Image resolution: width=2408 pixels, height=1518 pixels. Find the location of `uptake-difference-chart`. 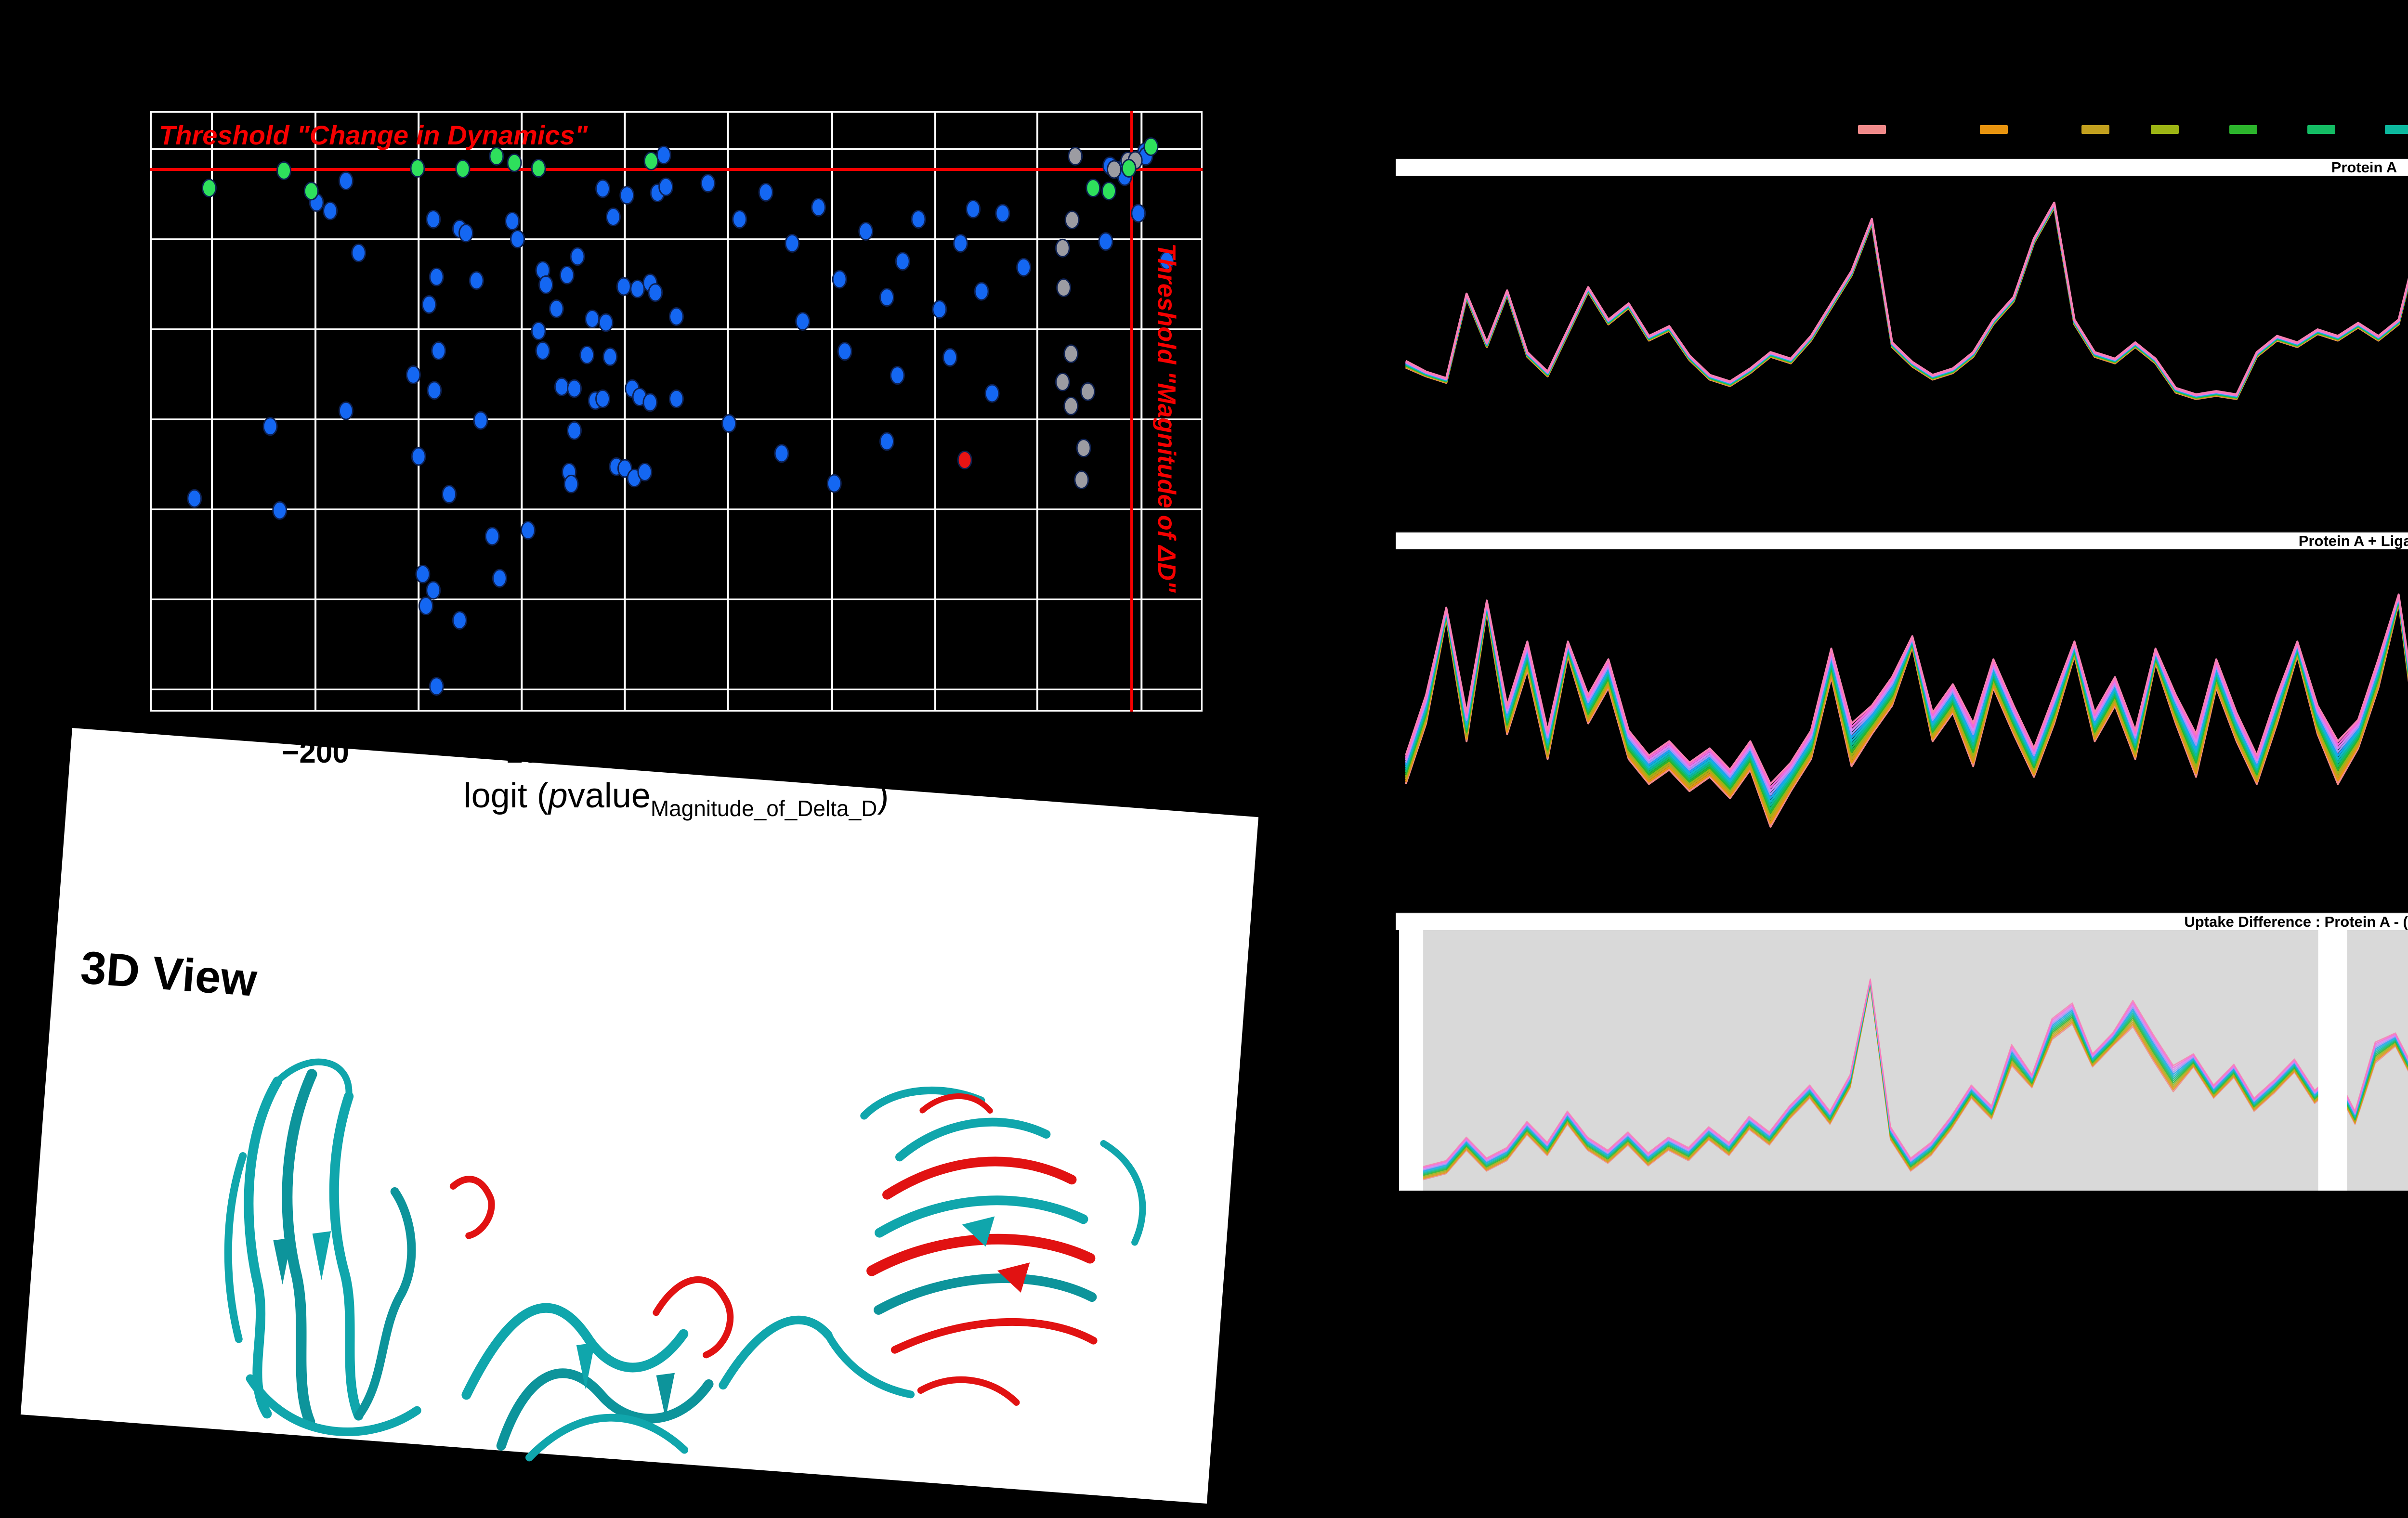

uptake-difference-chart is located at coordinates (1903, 1060).